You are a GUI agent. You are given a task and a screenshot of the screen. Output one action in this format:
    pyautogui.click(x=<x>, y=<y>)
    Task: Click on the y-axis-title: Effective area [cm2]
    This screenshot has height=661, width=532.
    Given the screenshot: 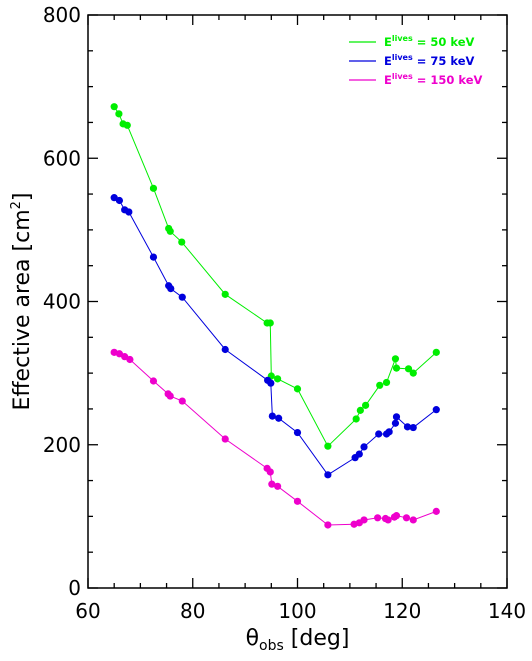 What is the action you would take?
    pyautogui.click(x=22, y=301)
    